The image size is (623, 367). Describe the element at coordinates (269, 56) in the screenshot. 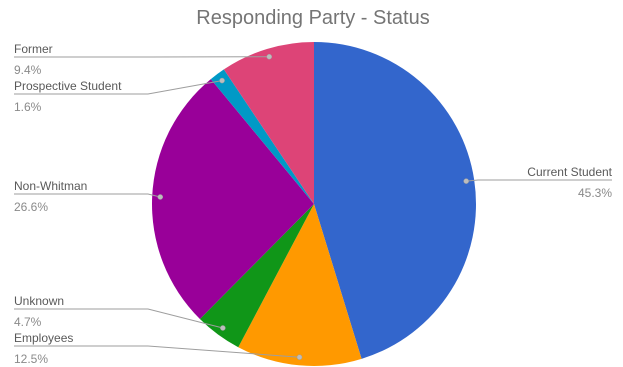

I see `leader-dot-former` at that location.